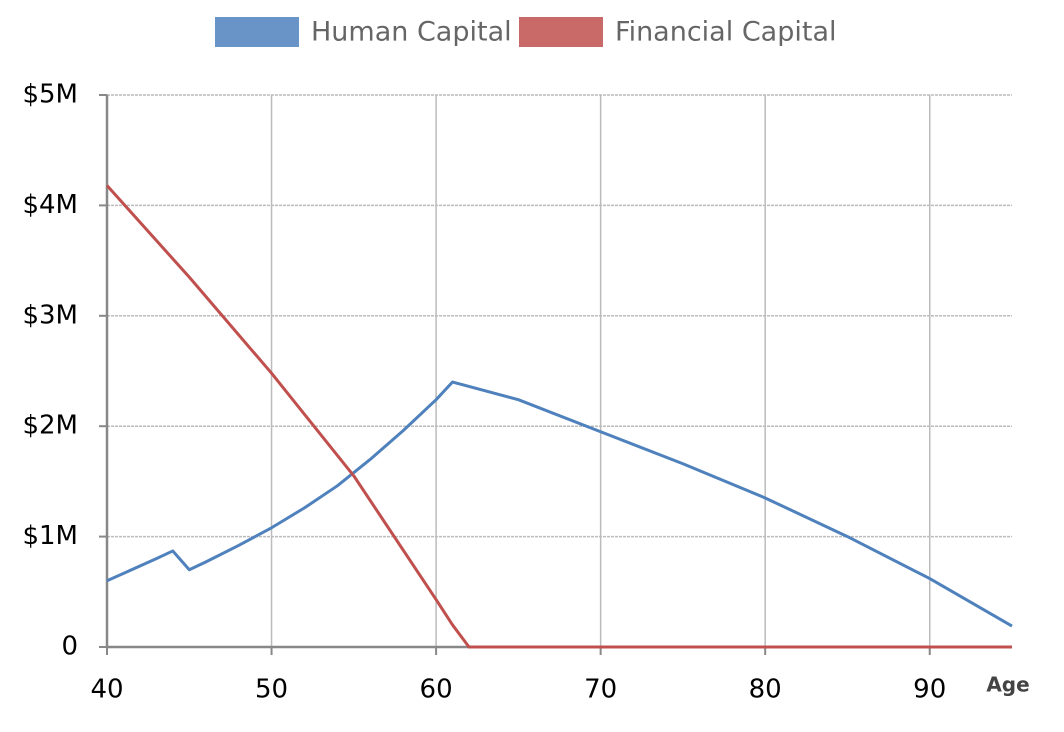 This screenshot has width=1064, height=732. I want to click on x-tick-label: 90, so click(929, 690).